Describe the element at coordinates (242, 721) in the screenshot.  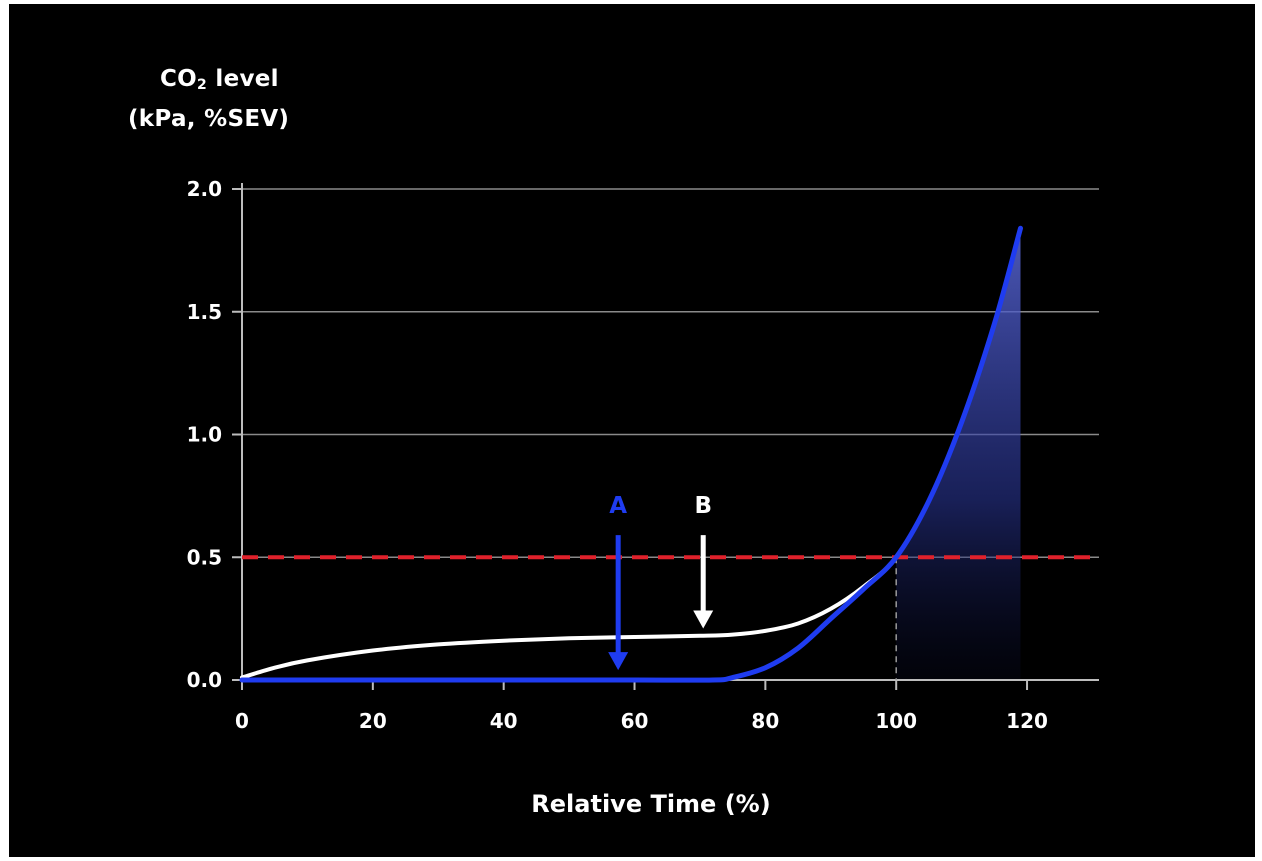
I see `x-tick-label: 0` at that location.